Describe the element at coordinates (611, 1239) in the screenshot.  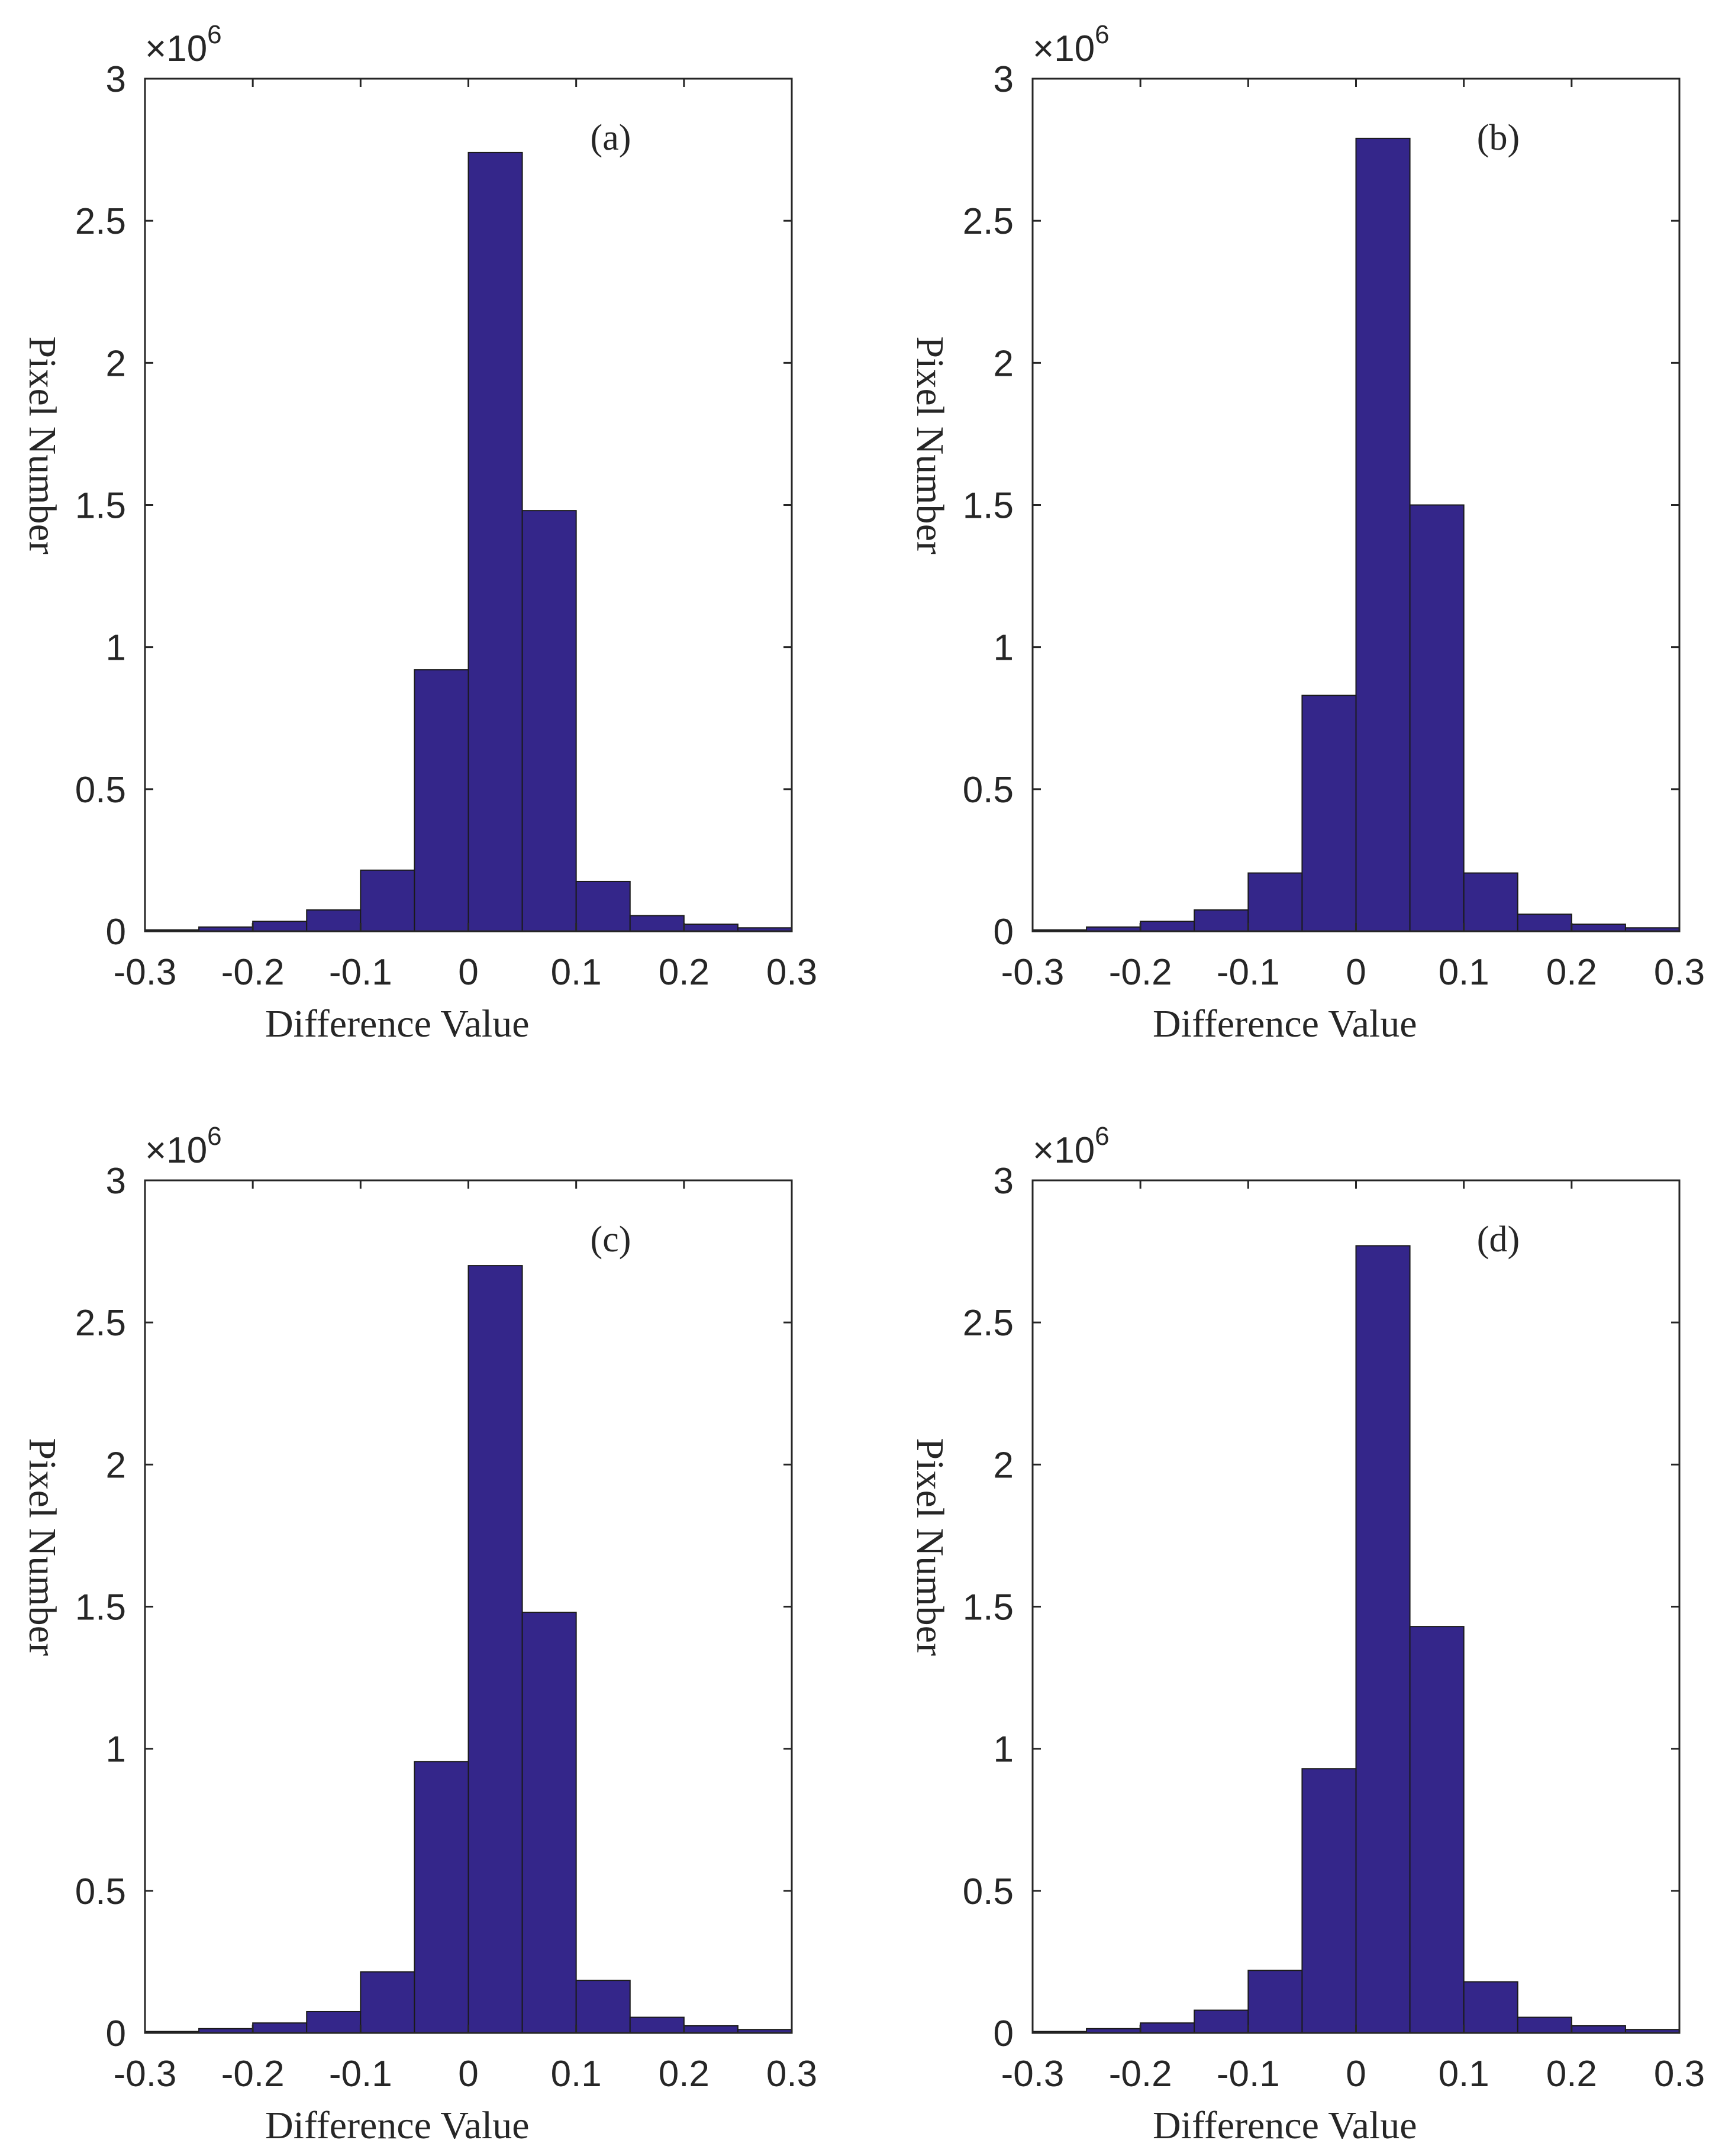
I see `panel-label: (c)` at that location.